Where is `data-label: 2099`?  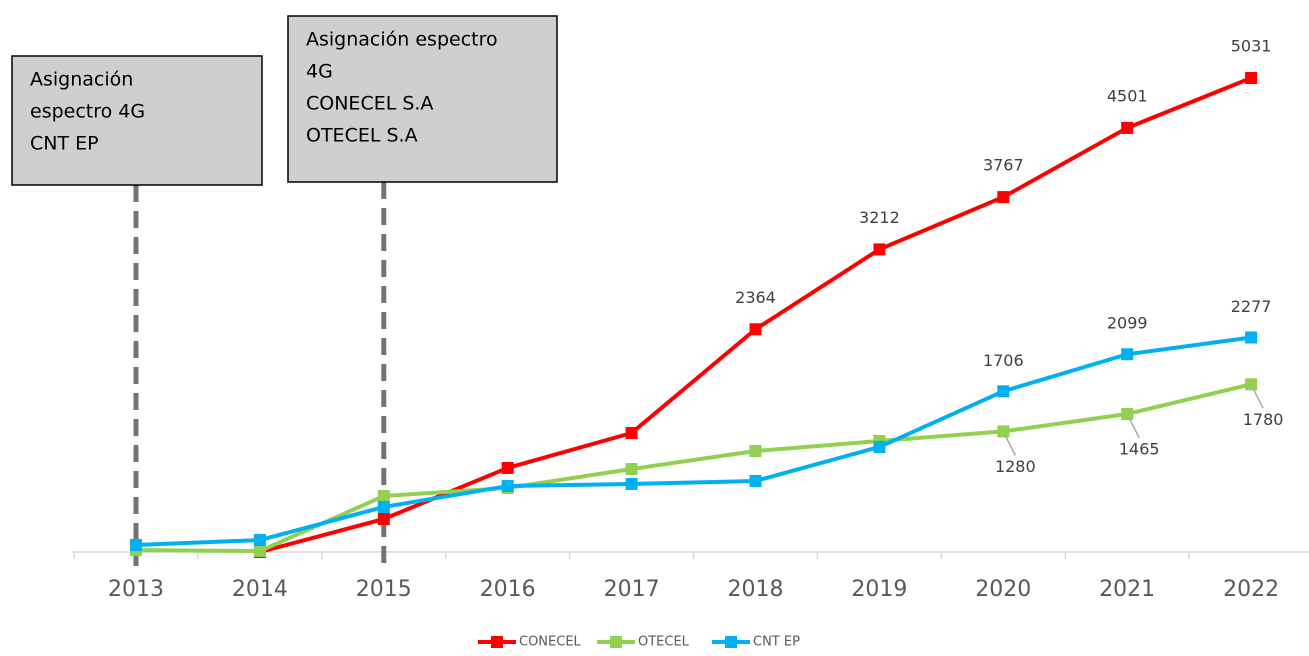 data-label: 2099 is located at coordinates (1127, 323).